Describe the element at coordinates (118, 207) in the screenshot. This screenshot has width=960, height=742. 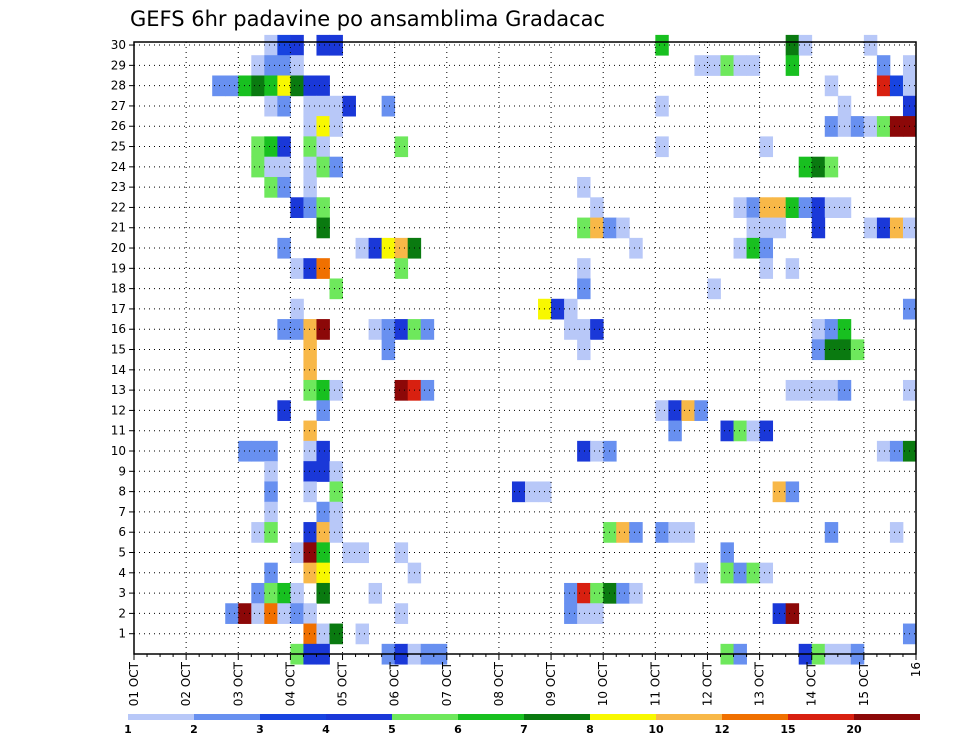
I see `y-tick-label: 22` at that location.